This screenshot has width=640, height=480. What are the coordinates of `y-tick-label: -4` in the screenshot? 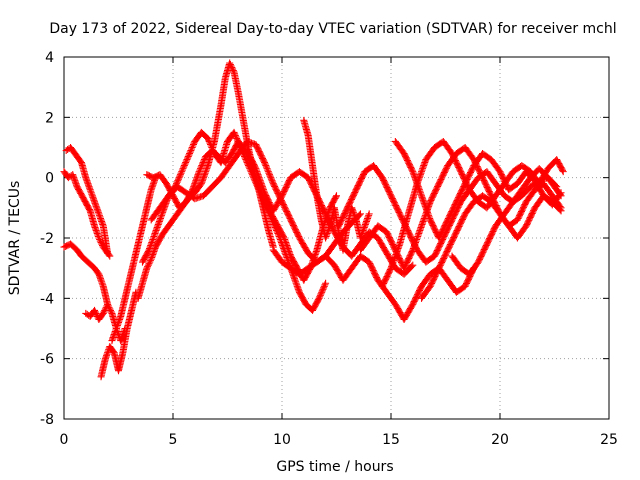 It's located at (47, 299).